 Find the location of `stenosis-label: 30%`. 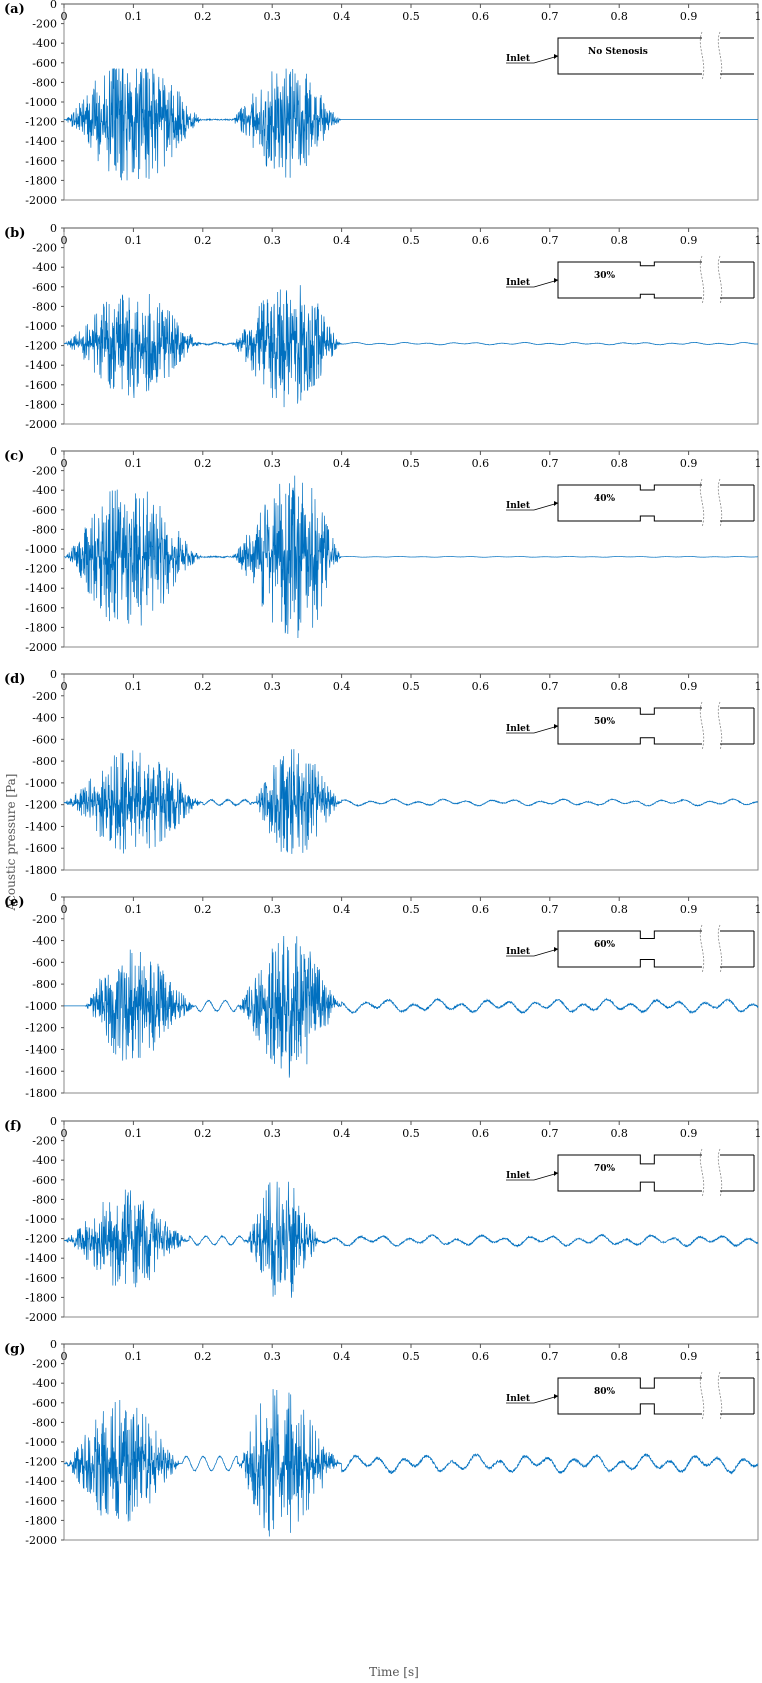

stenosis-label: 30% is located at coordinates (605, 276).